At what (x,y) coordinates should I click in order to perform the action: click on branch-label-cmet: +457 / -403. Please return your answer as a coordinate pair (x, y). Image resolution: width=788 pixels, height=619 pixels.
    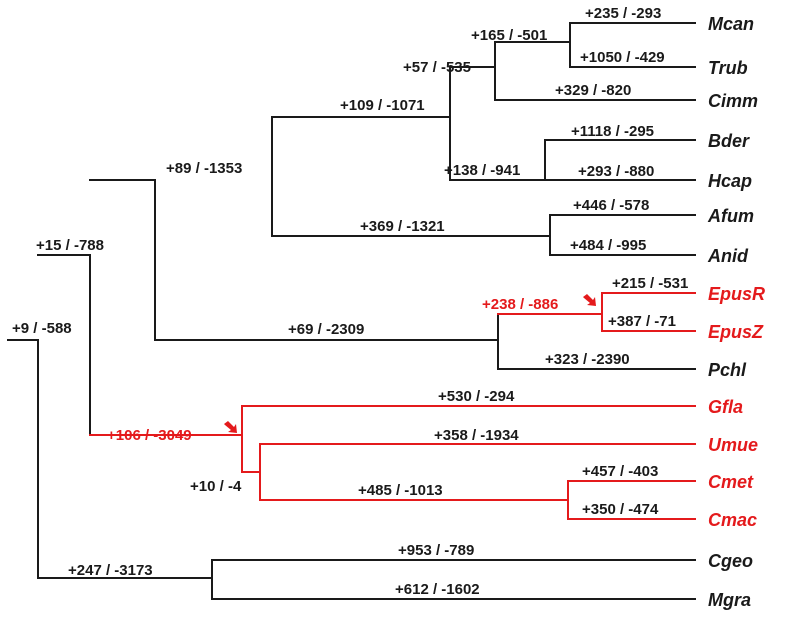
    Looking at the image, I should click on (620, 471).